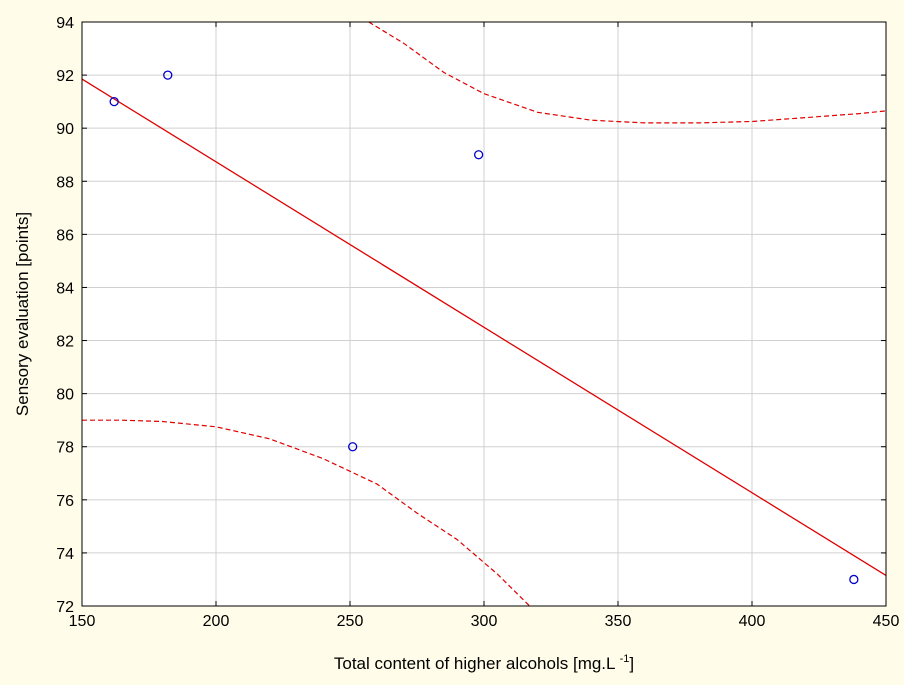 This screenshot has height=685, width=904. Describe the element at coordinates (65, 288) in the screenshot. I see `y-tick-label: 84` at that location.